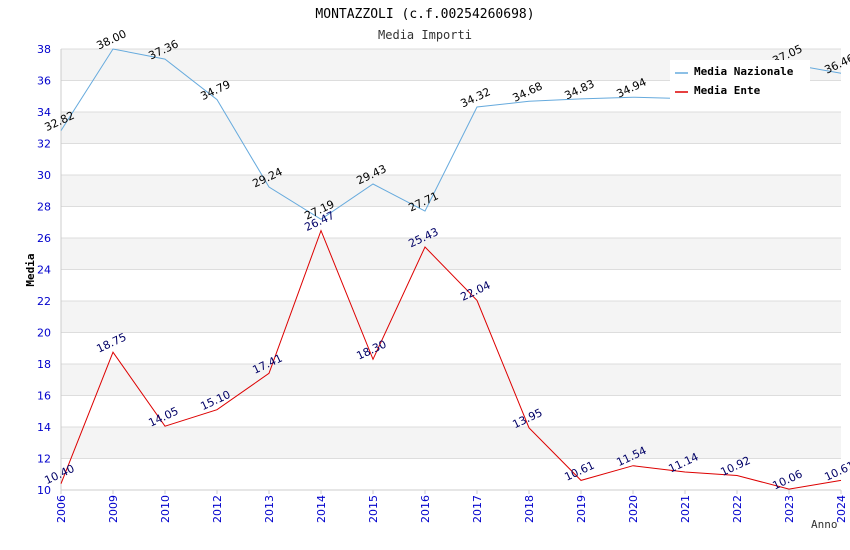 This screenshot has height=550, width=850. What do you see at coordinates (44, 49) in the screenshot?
I see `y-tick-38: 38` at bounding box center [44, 49].